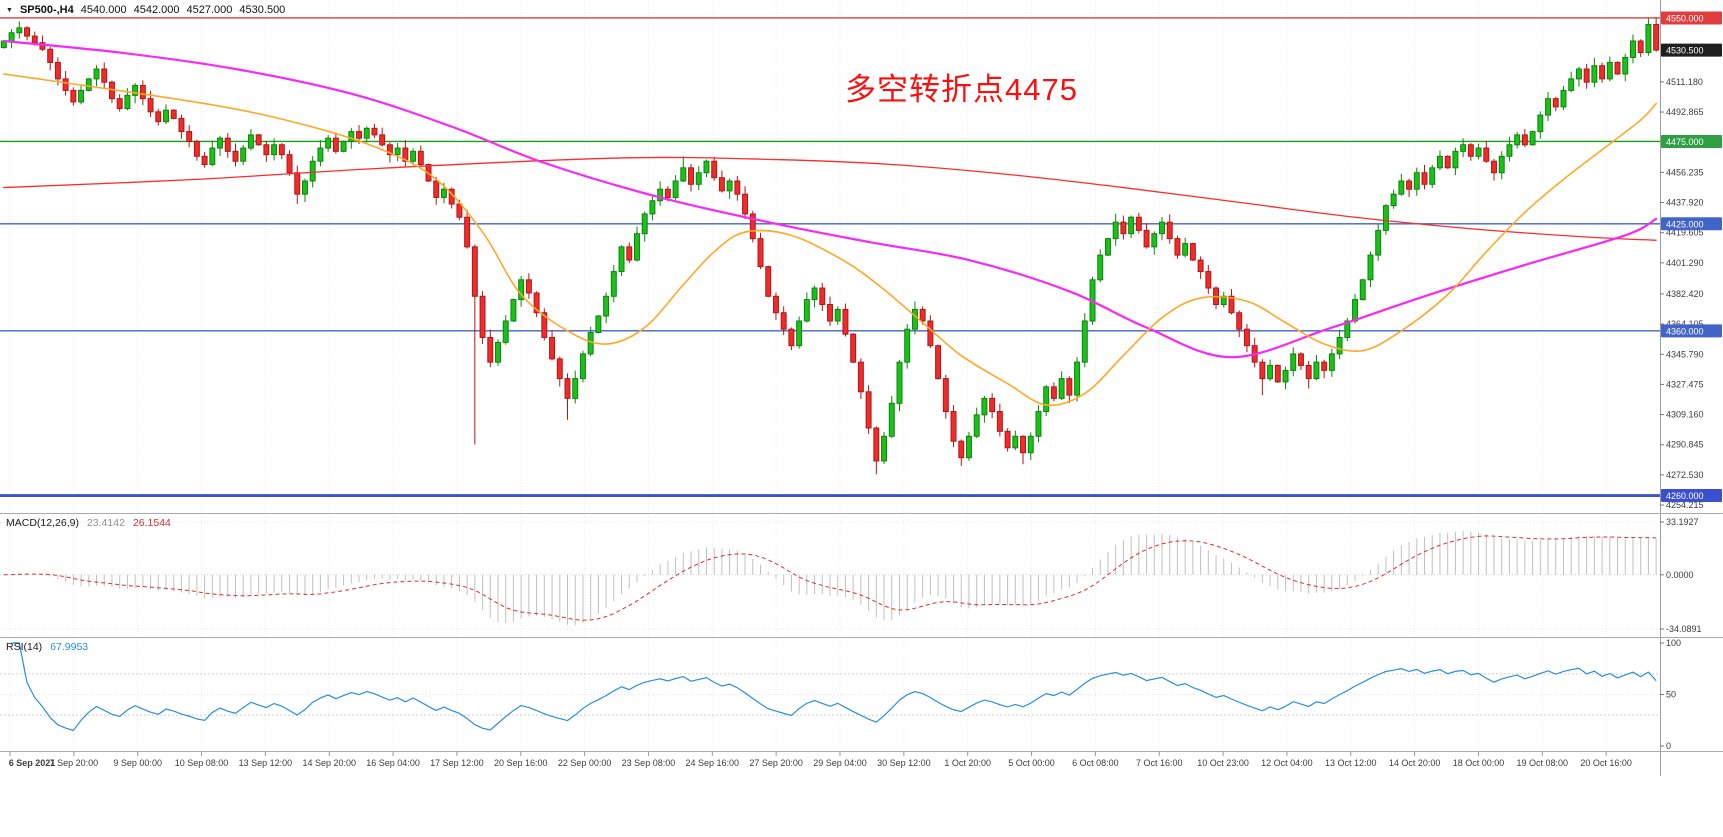 The height and width of the screenshot is (837, 1723). What do you see at coordinates (329, 763) in the screenshot?
I see `time-tick-label: 14 Sep 20:00` at bounding box center [329, 763].